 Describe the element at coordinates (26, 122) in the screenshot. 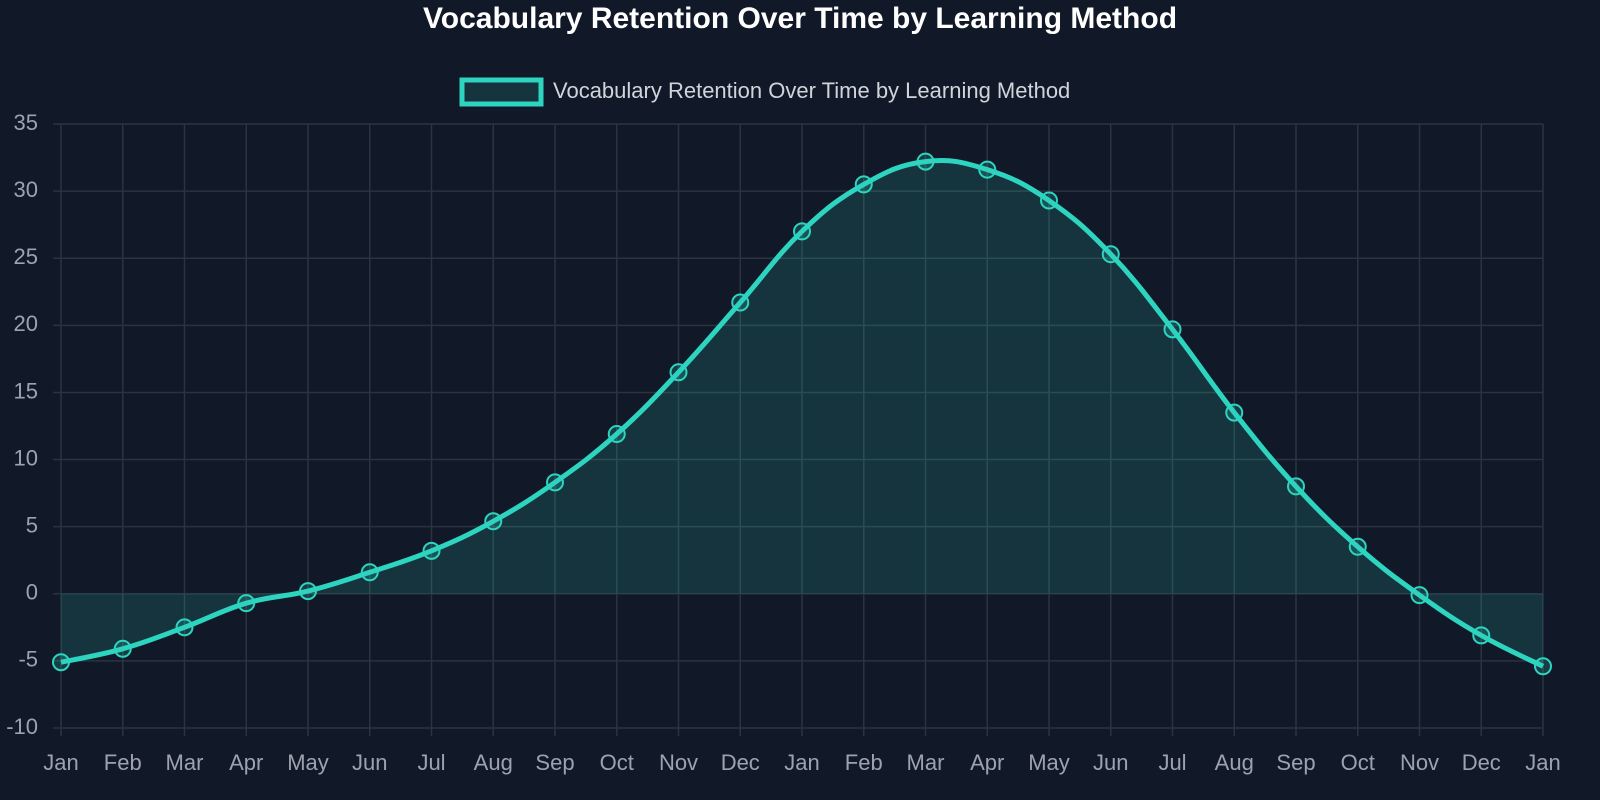

I see `y-tick-label: 35` at that location.